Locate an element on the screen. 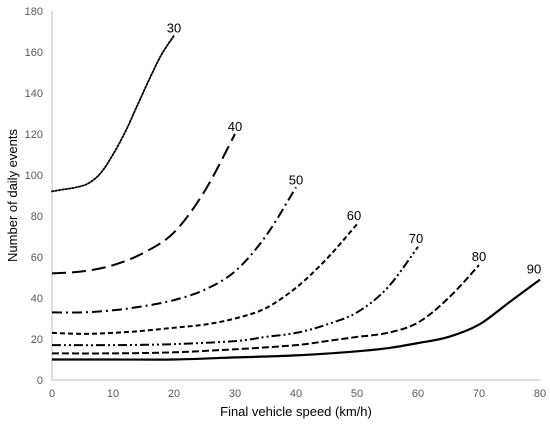 The width and height of the screenshot is (550, 425). x-tick-label: 20 is located at coordinates (174, 394).